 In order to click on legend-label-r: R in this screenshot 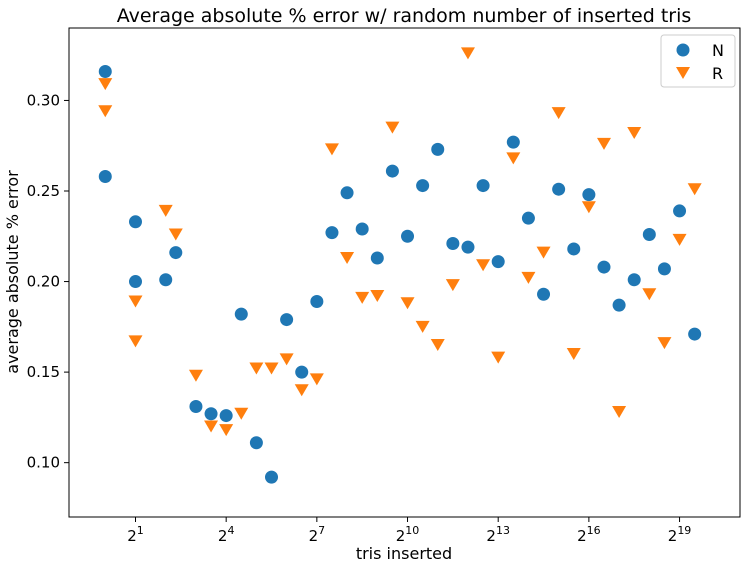, I will do `click(717, 73)`.